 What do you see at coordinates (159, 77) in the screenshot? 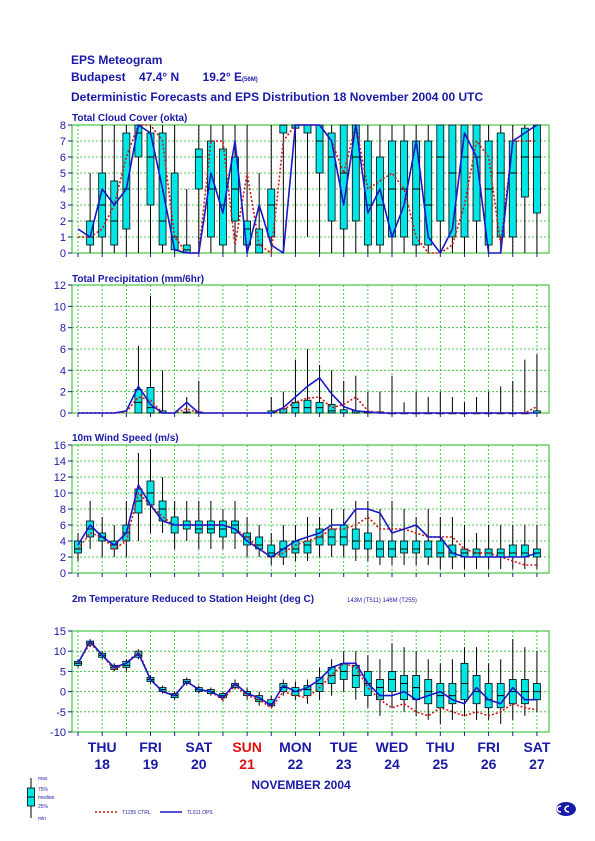
I see `location-lat: 47.4° N` at bounding box center [159, 77].